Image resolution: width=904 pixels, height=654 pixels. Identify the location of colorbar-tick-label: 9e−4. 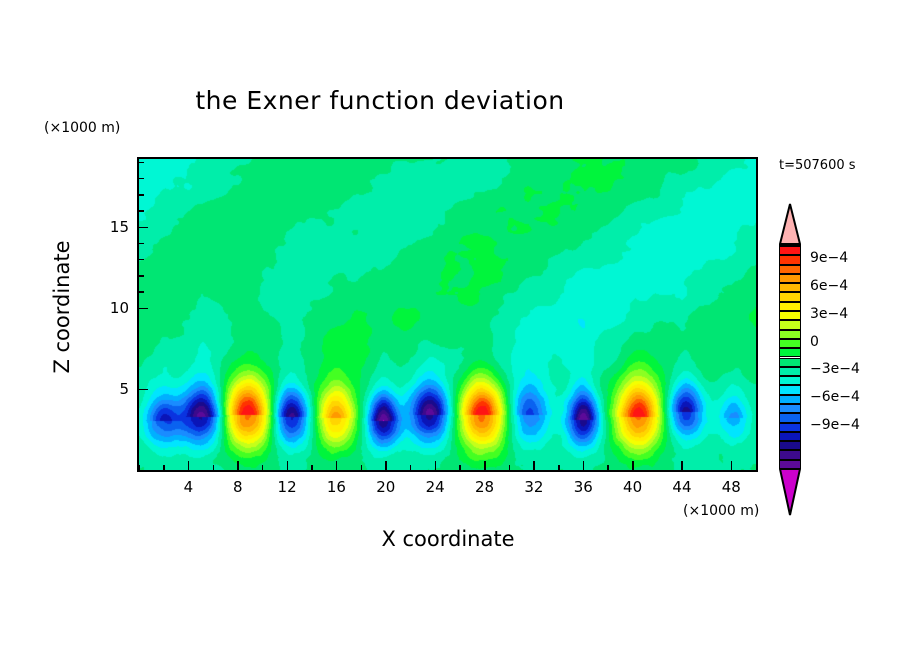
(829, 257).